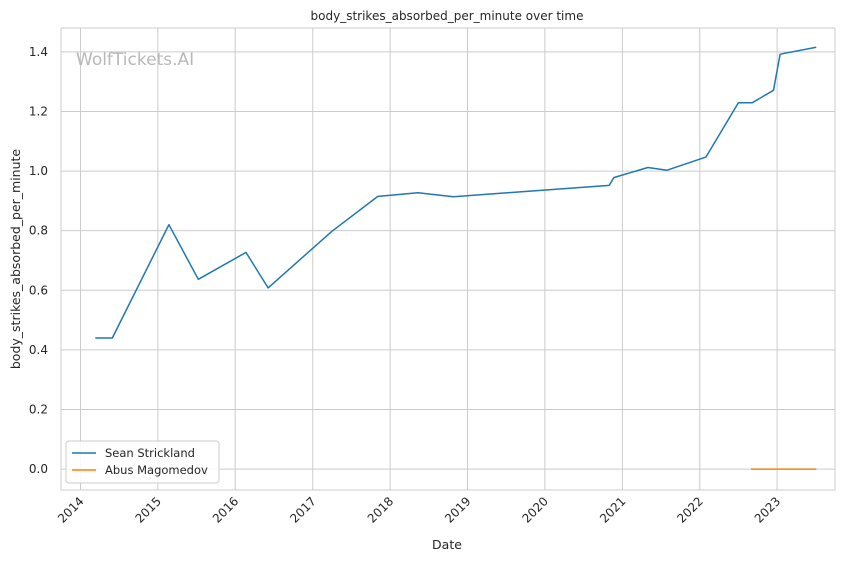 The height and width of the screenshot is (561, 844). Describe the element at coordinates (38, 231) in the screenshot. I see `y-tick-label: 0.8` at that location.